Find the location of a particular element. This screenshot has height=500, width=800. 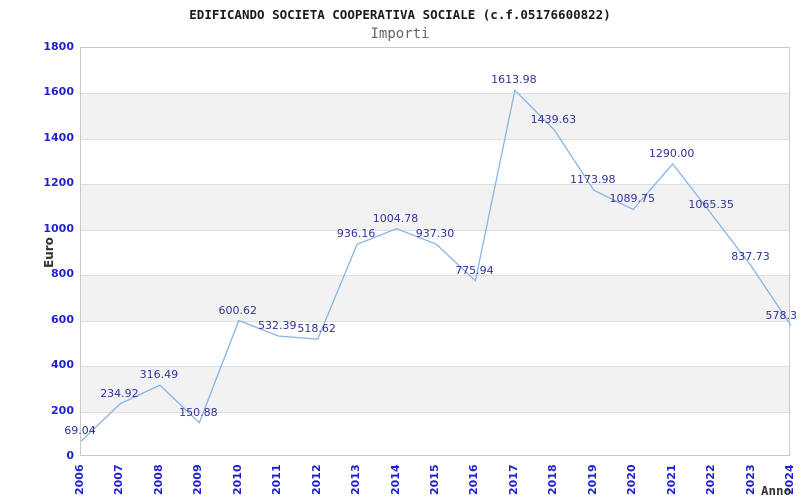

x-tick-label: 2014 is located at coordinates (395, 479).